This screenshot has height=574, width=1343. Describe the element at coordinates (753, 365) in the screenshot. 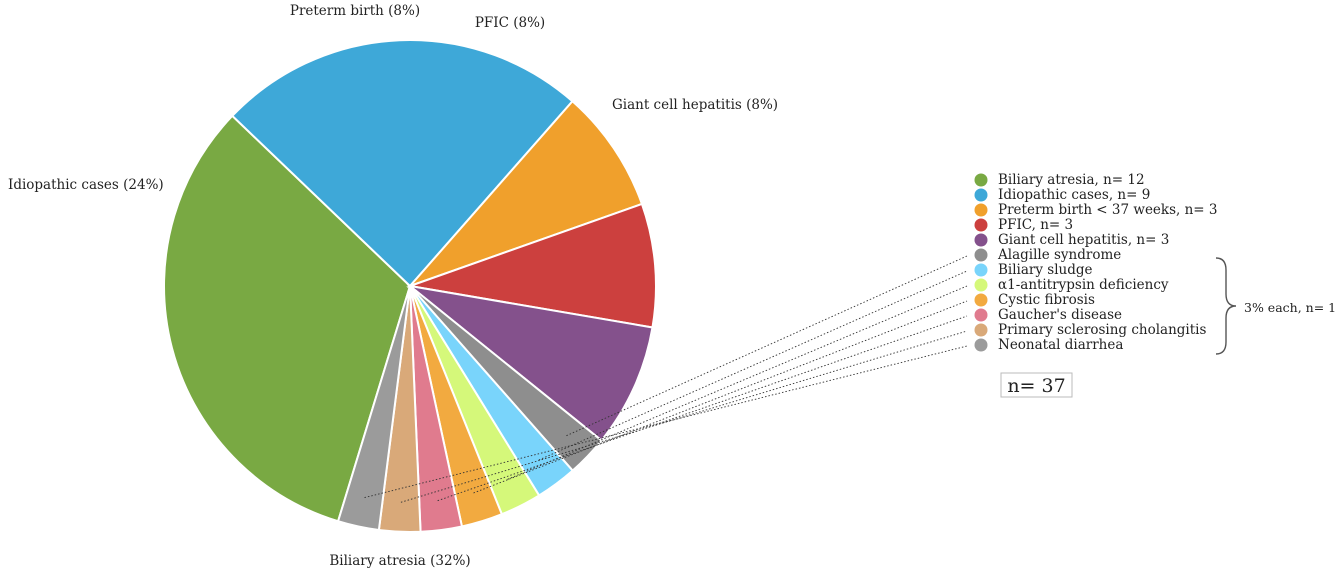

I see `leader-line-biliary-sludge` at that location.